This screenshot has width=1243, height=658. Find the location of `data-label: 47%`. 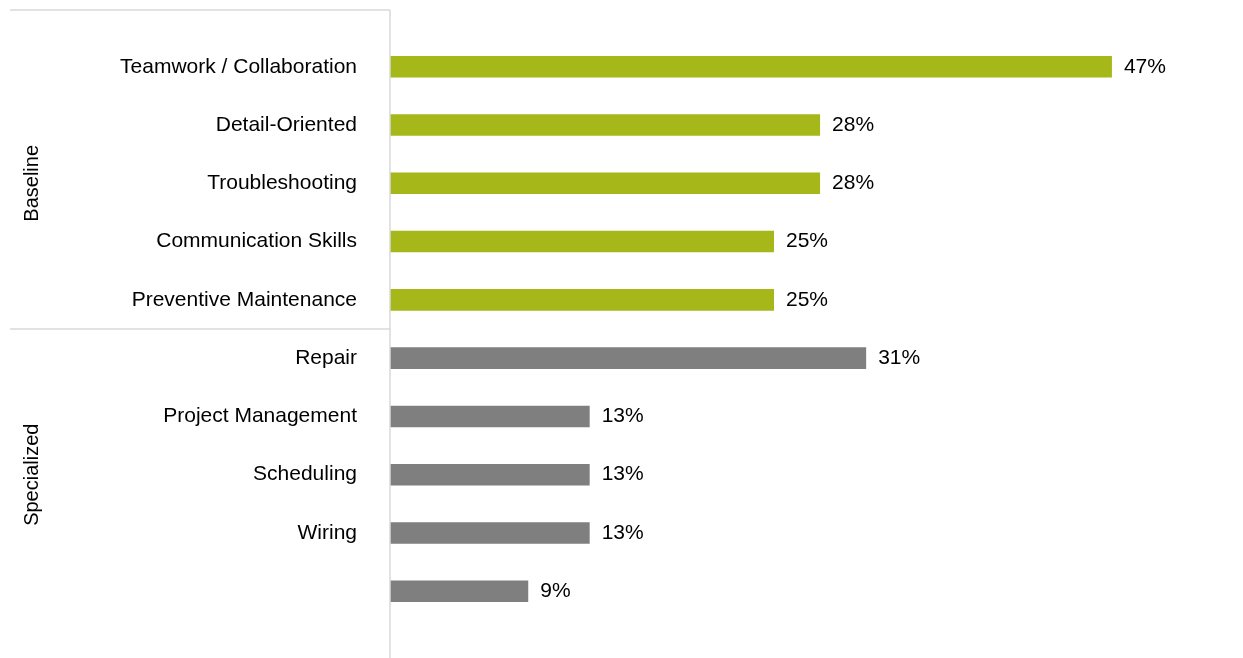

data-label: 47% is located at coordinates (1144, 65).